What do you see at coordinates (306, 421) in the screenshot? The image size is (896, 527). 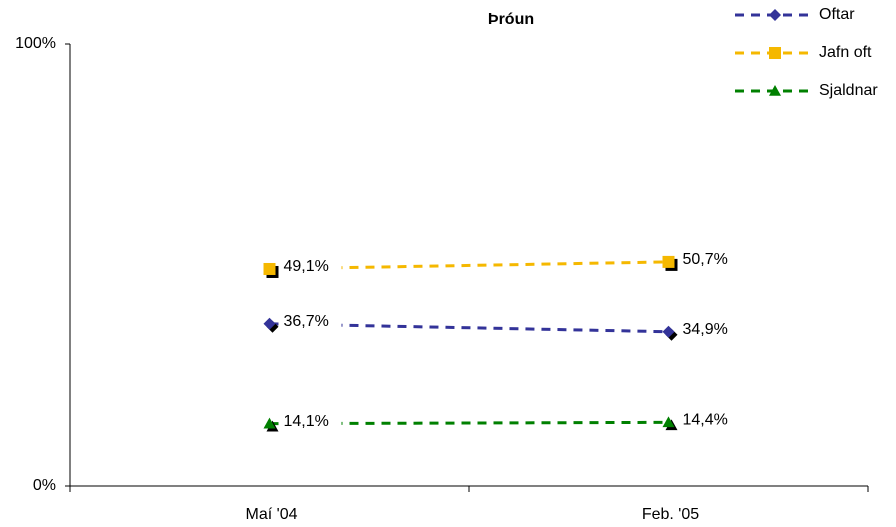 I see `data-label: 14,1%` at bounding box center [306, 421].